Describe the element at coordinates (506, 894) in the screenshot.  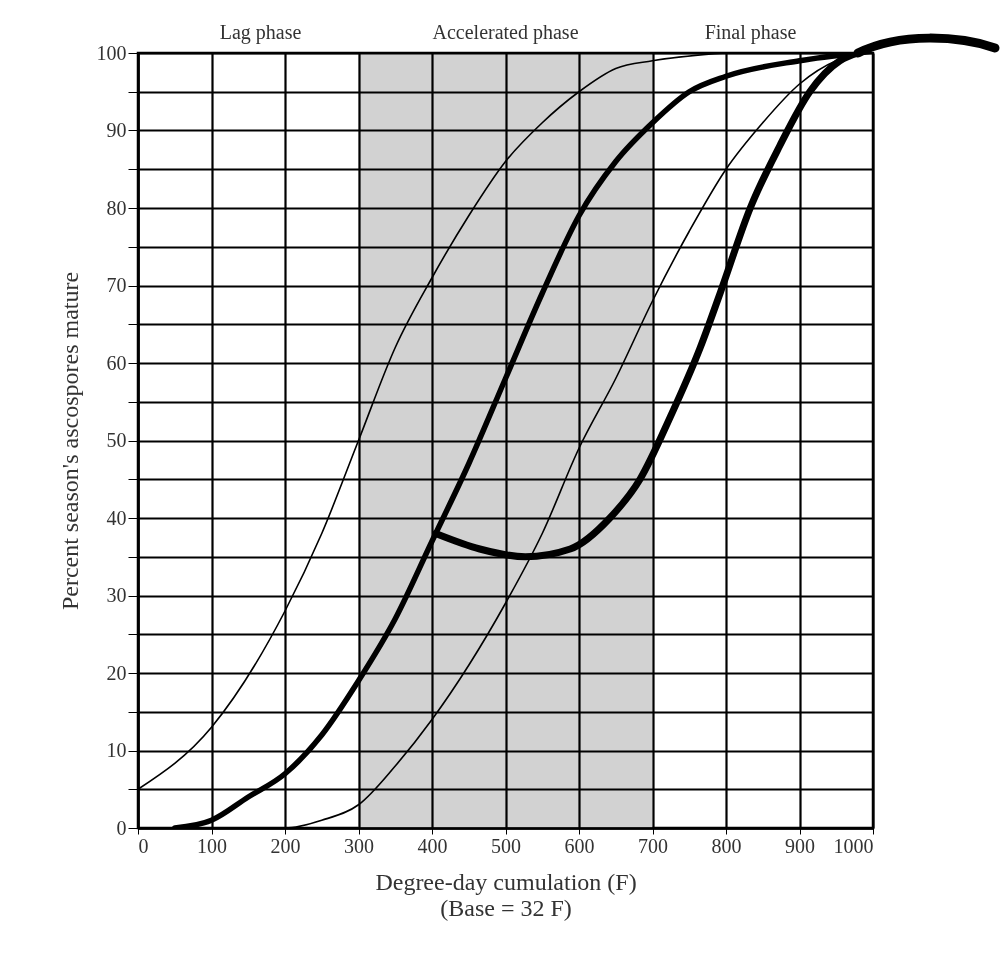
I see `x-axis-title: Degree-day cumulation (F) (Base = 32 F)` at that location.